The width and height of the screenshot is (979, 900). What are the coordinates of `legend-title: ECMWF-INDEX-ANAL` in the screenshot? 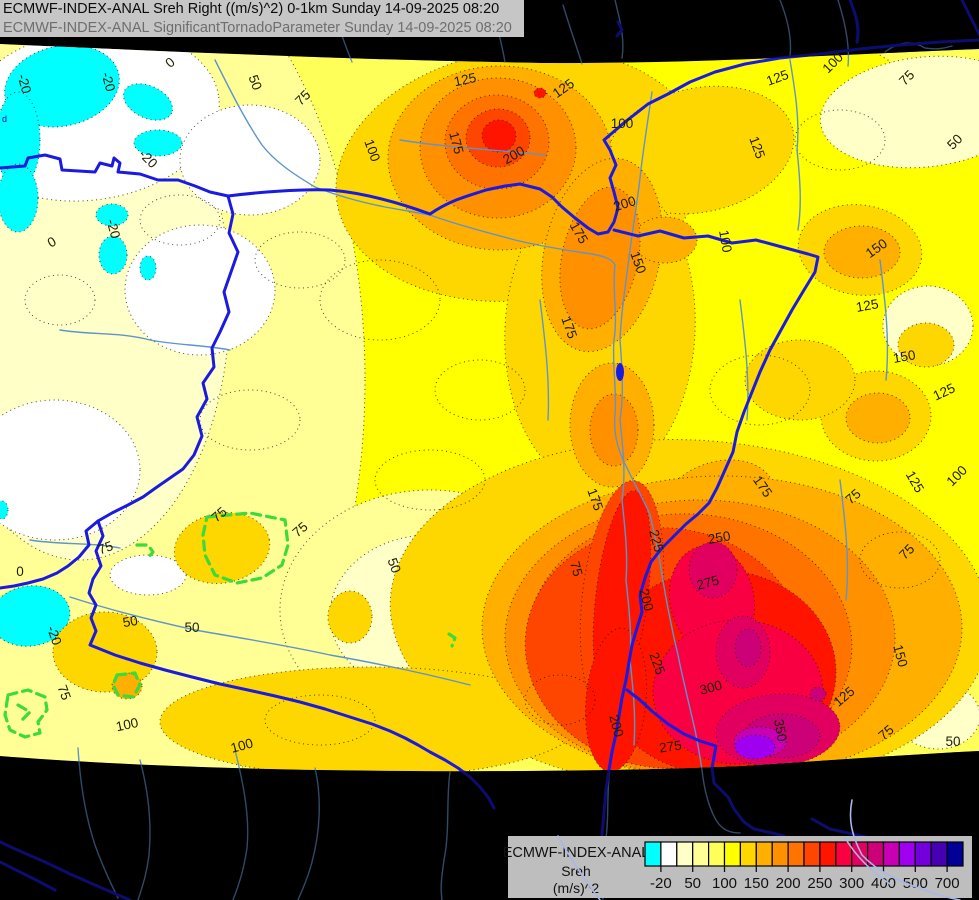 It's located at (576, 853).